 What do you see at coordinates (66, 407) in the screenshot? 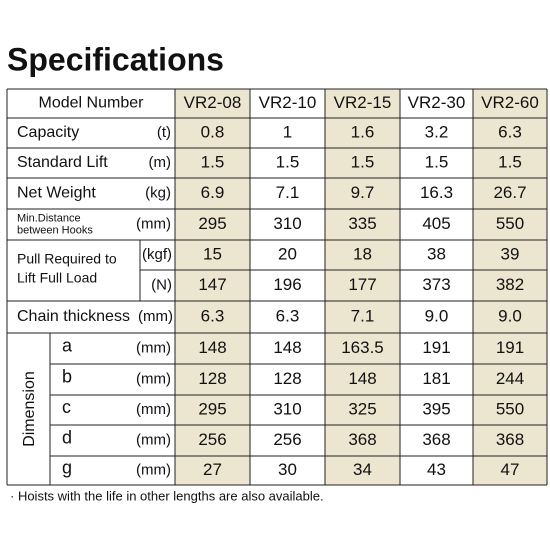
I see `row-label: c` at bounding box center [66, 407].